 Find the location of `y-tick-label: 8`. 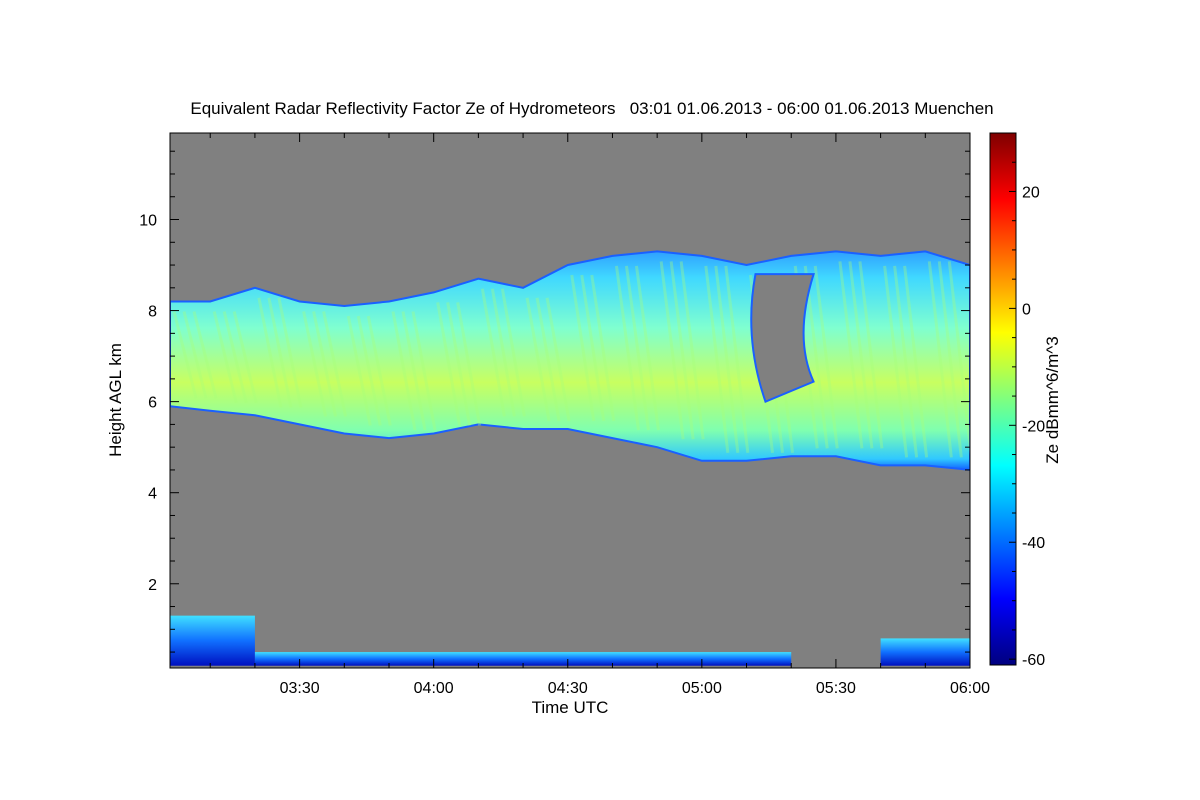

y-tick-label: 8 is located at coordinates (152, 312).